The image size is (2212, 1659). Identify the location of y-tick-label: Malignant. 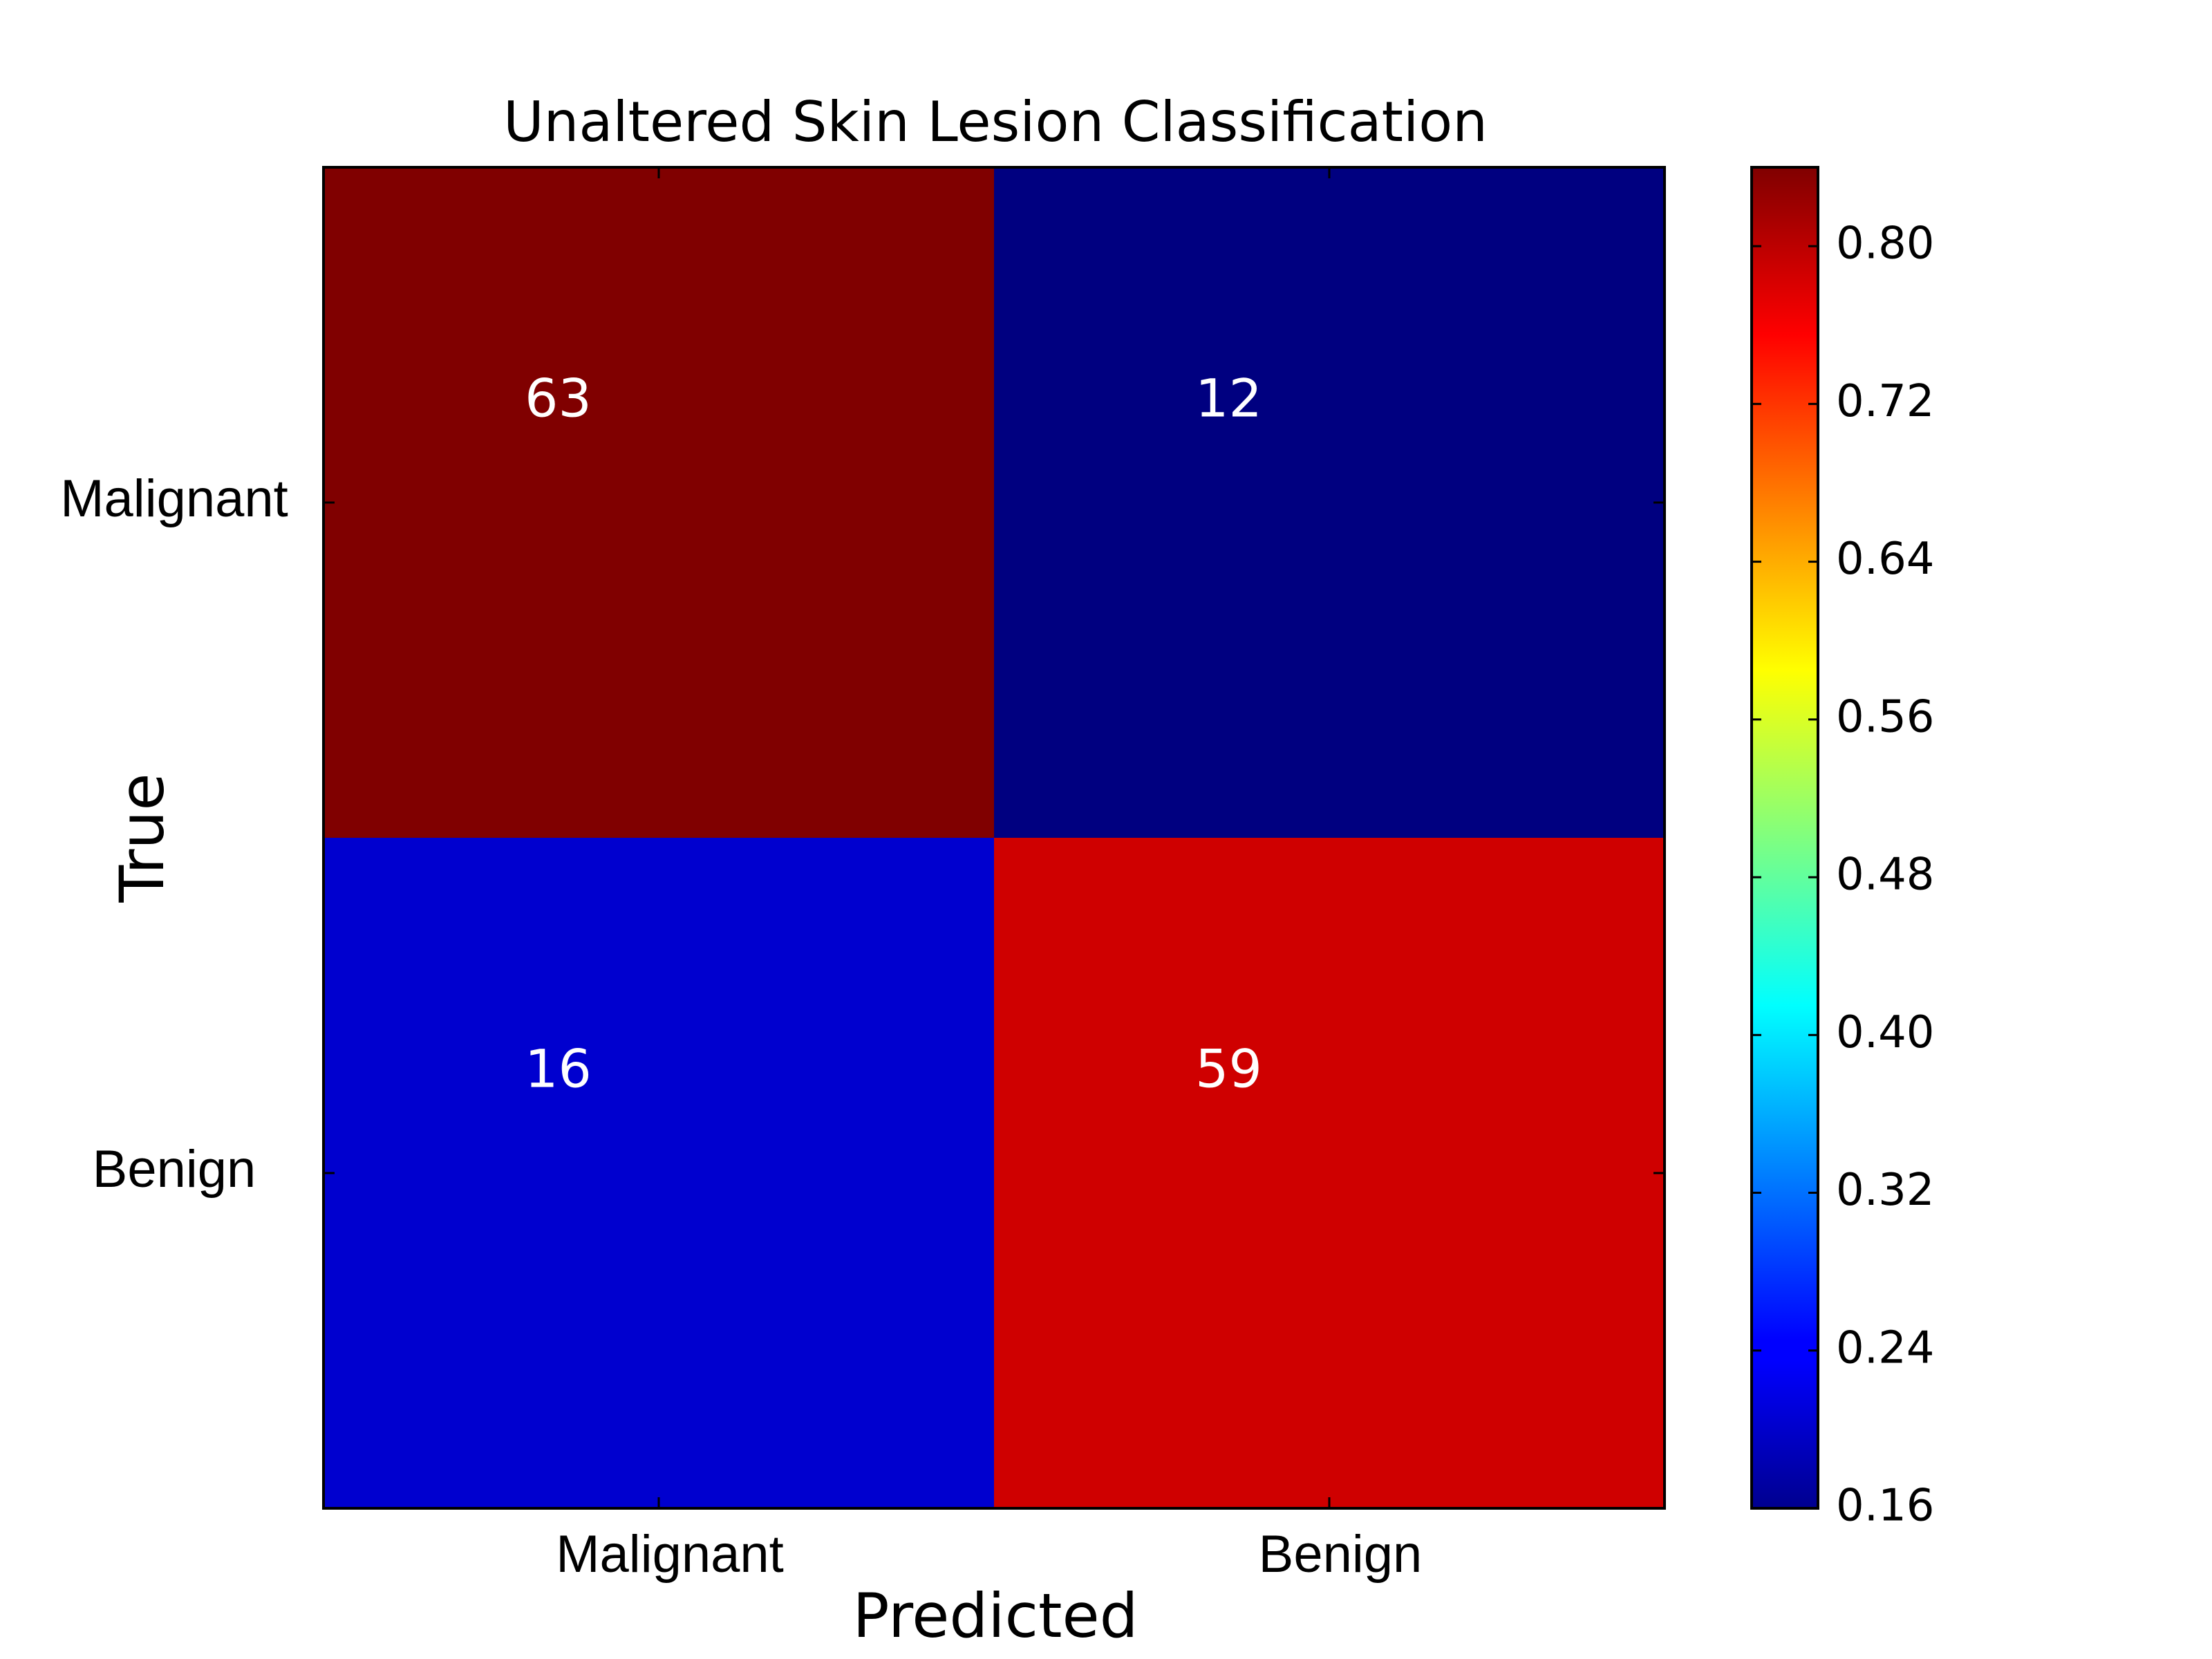
(174, 499).